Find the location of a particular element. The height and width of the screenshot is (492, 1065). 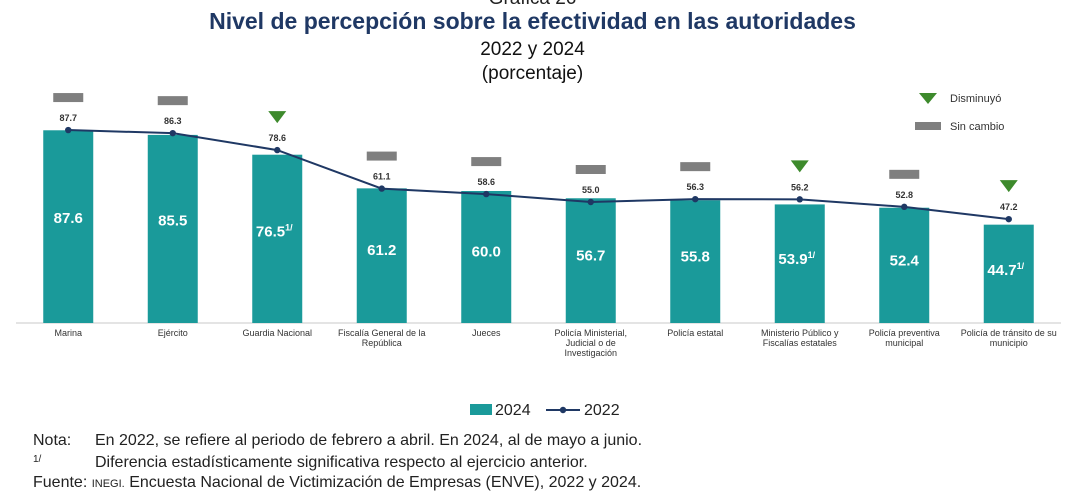

line-value-label: 61.1 is located at coordinates (382, 177).